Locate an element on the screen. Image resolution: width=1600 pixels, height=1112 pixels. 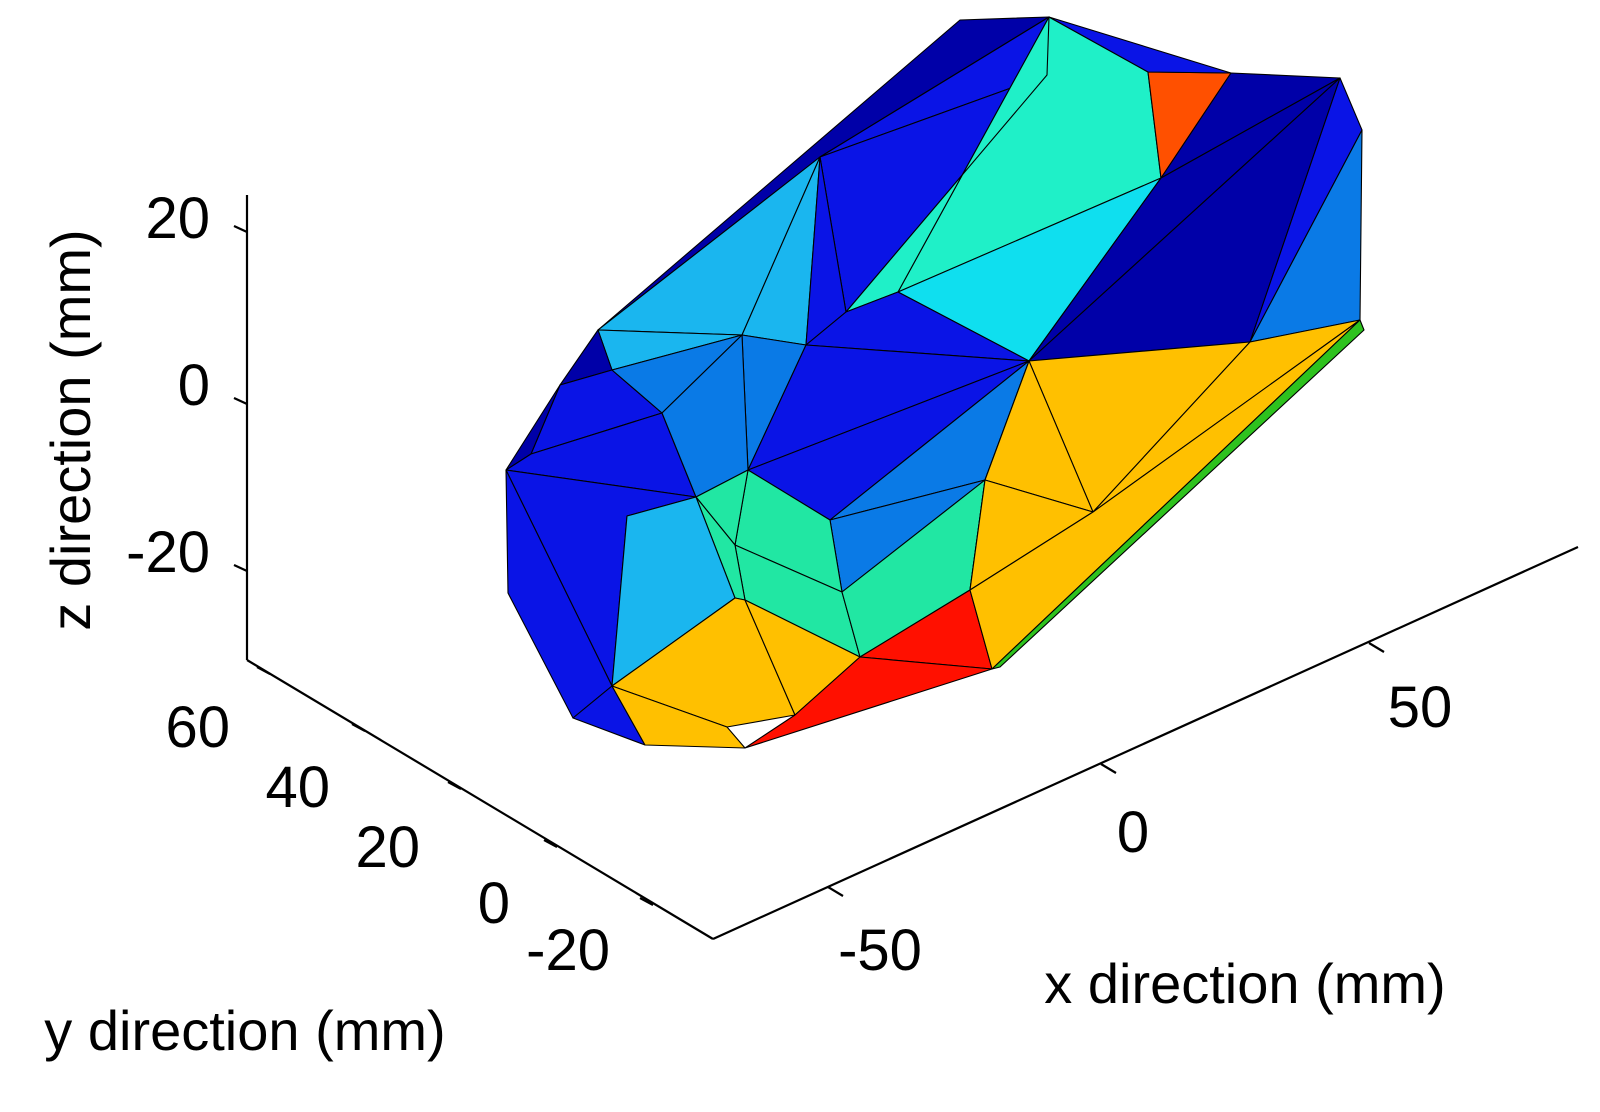
y-tick-label: 0 is located at coordinates (494, 903).